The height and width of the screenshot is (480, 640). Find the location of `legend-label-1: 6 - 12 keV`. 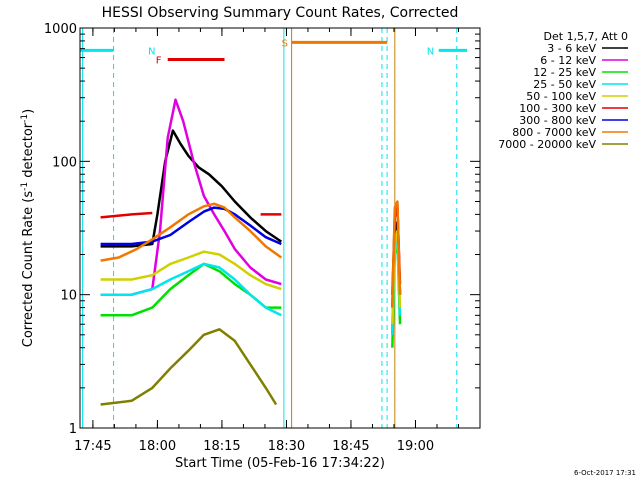

legend-label-1: 6 - 12 keV is located at coordinates (568, 60).